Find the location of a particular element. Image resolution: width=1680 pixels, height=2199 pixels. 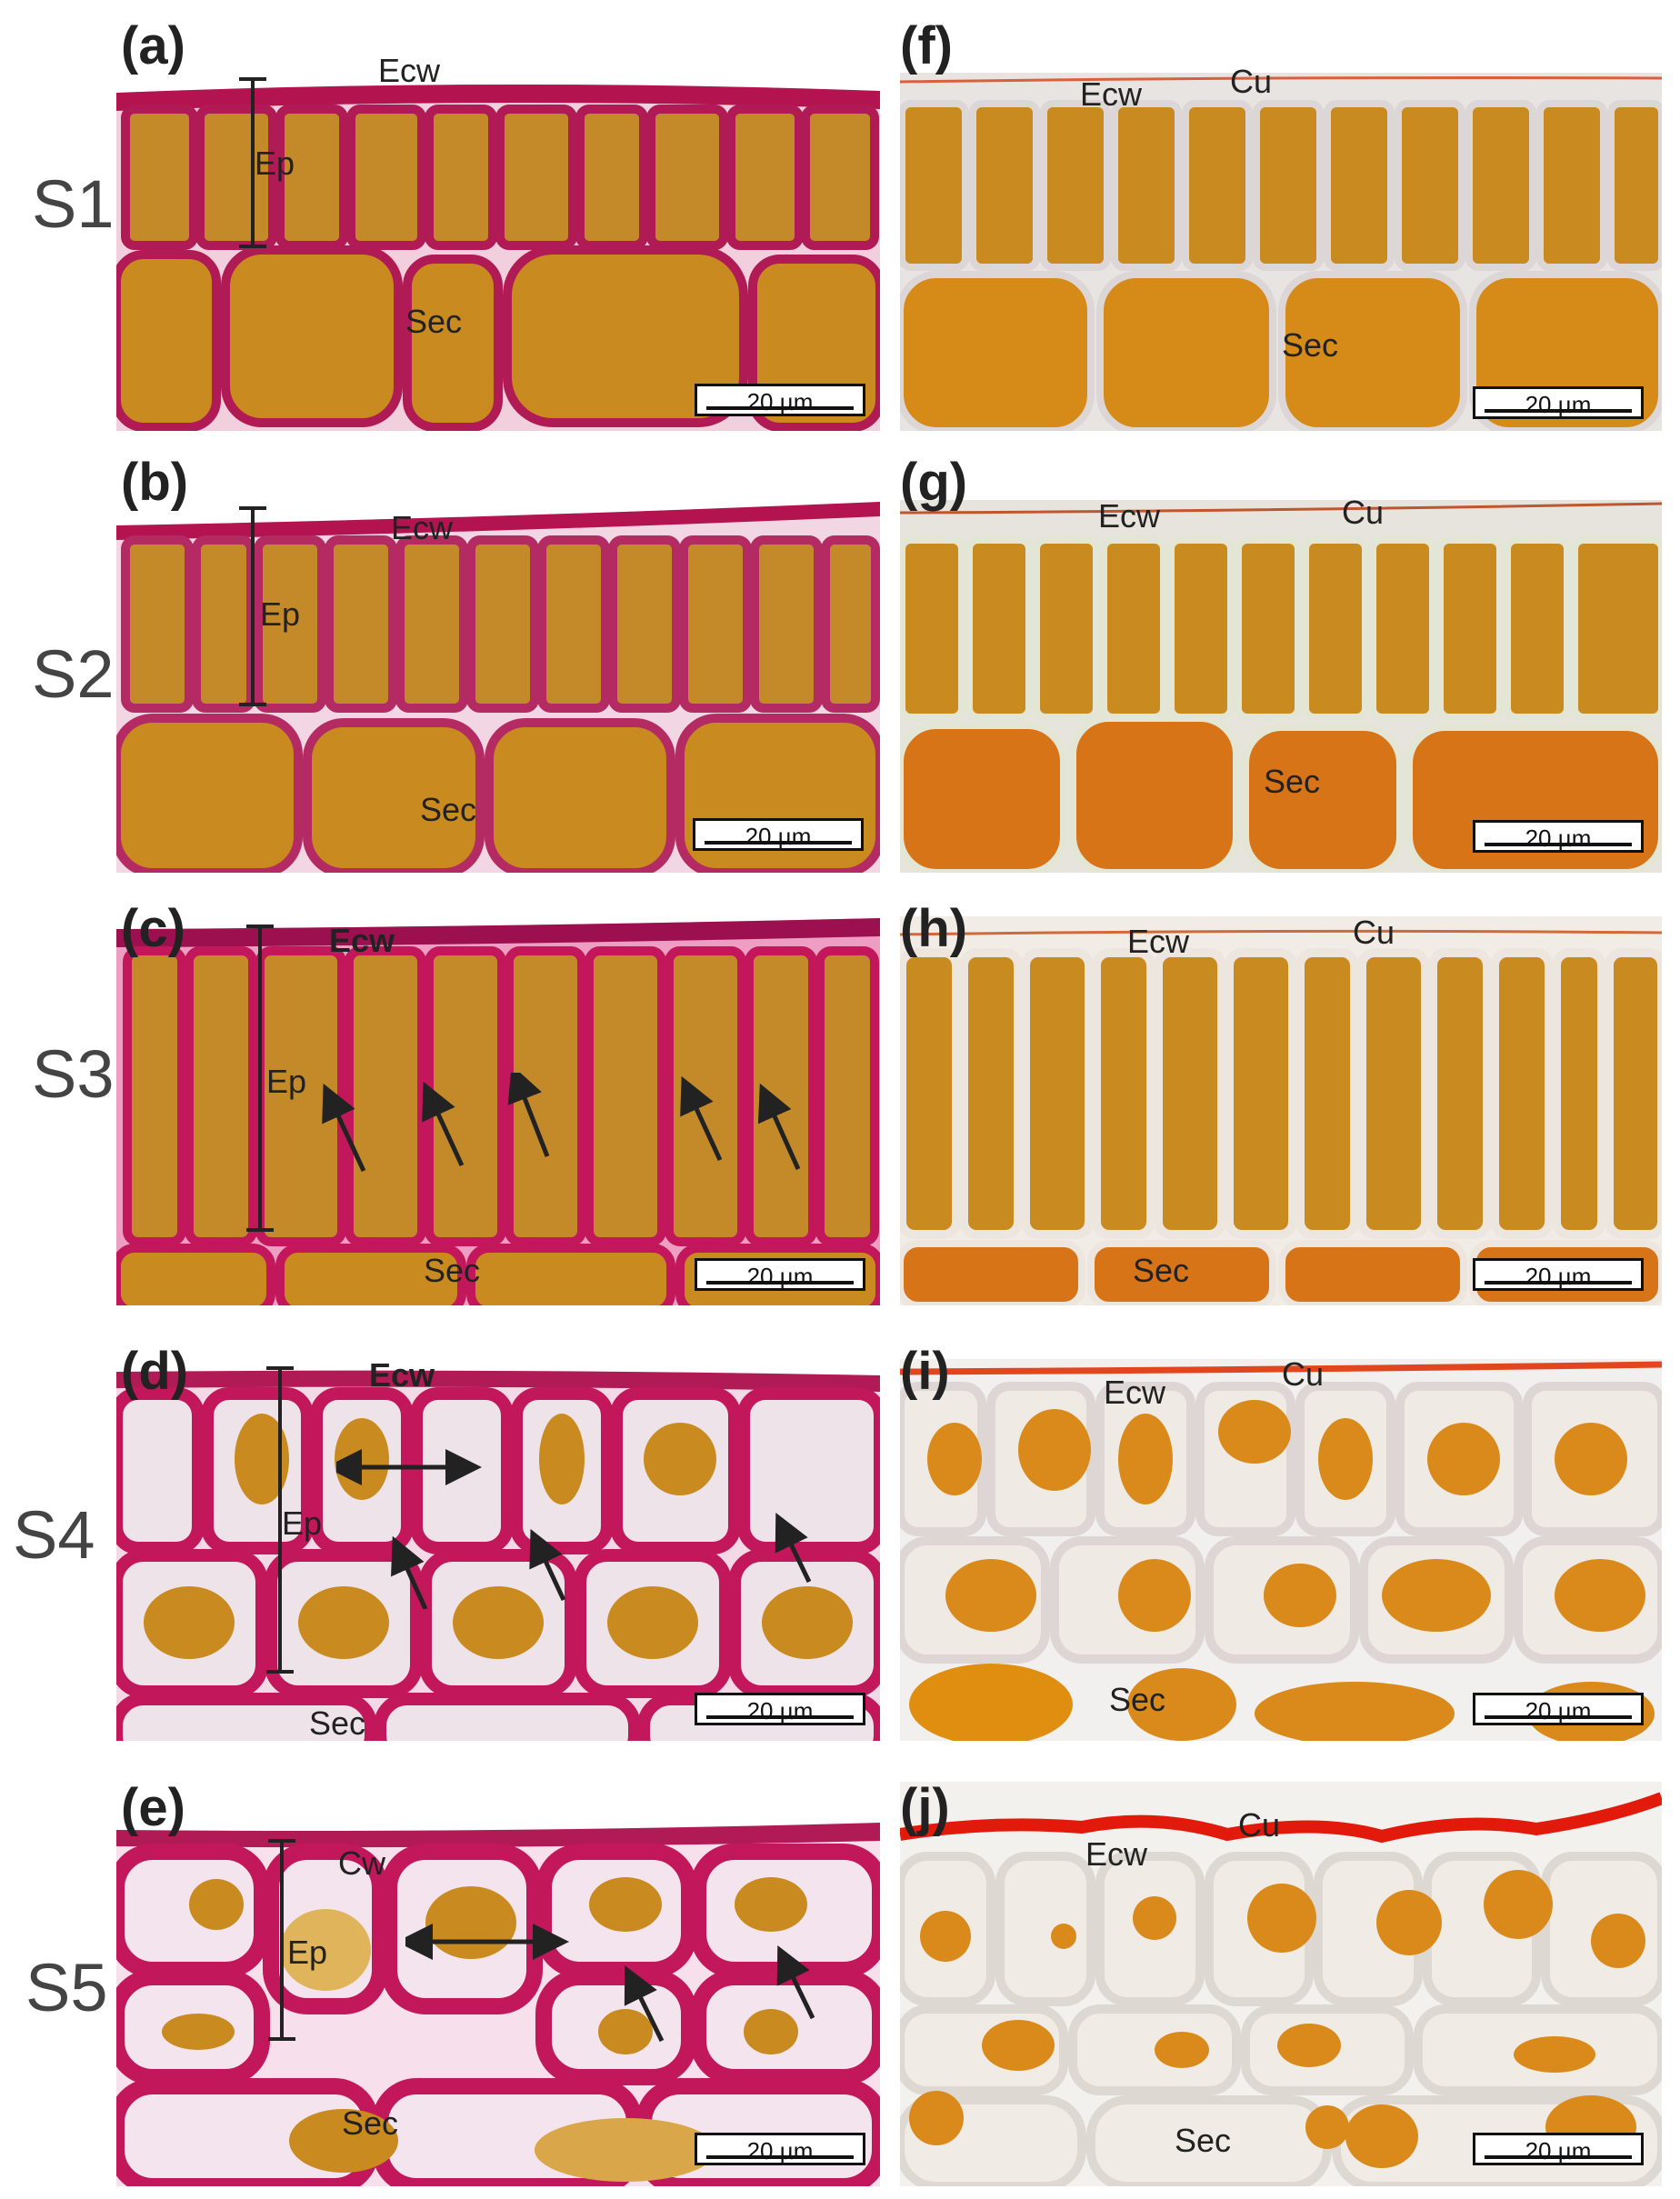

scale-bar-f: 20 µm is located at coordinates (1558, 403).